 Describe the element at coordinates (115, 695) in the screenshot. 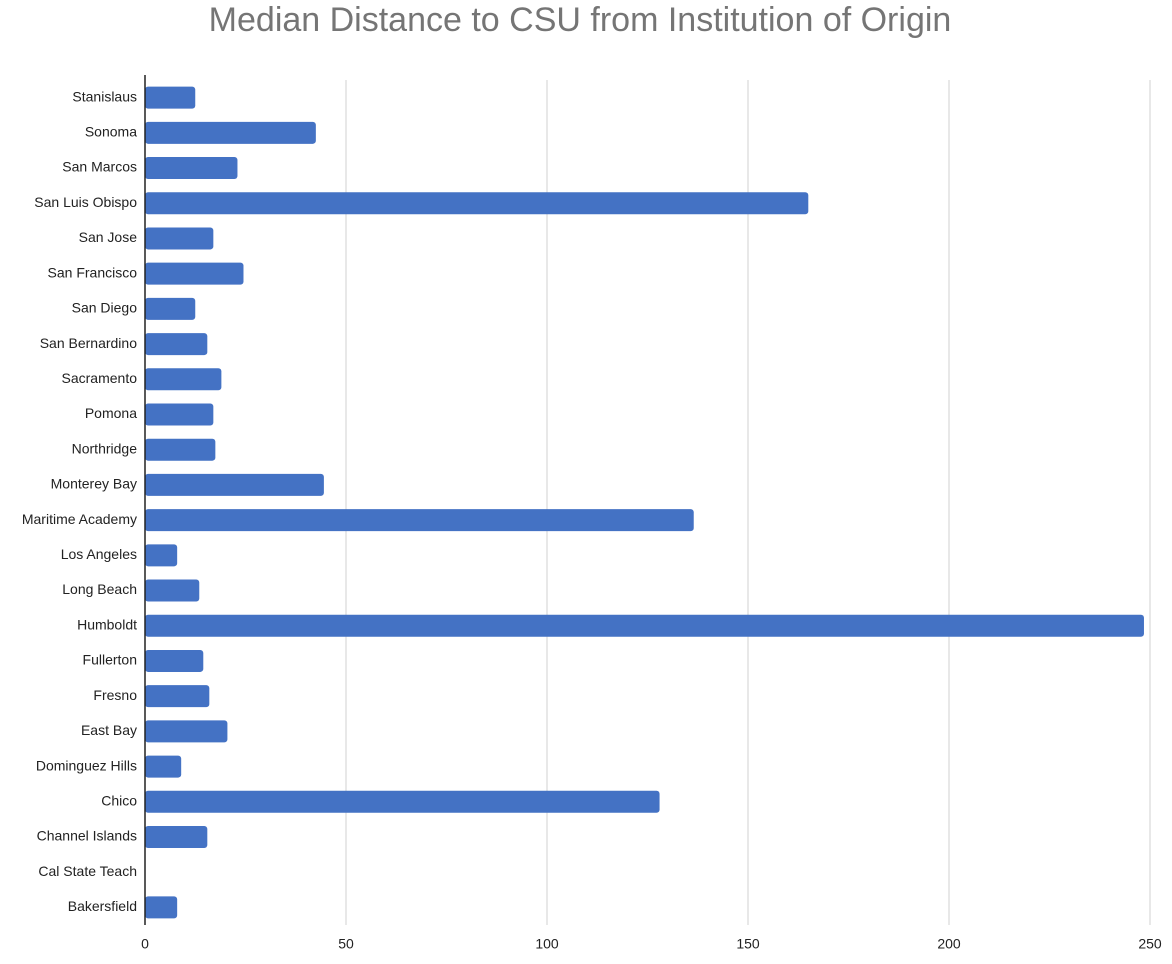

I see `y-tick-label: Fresno` at that location.